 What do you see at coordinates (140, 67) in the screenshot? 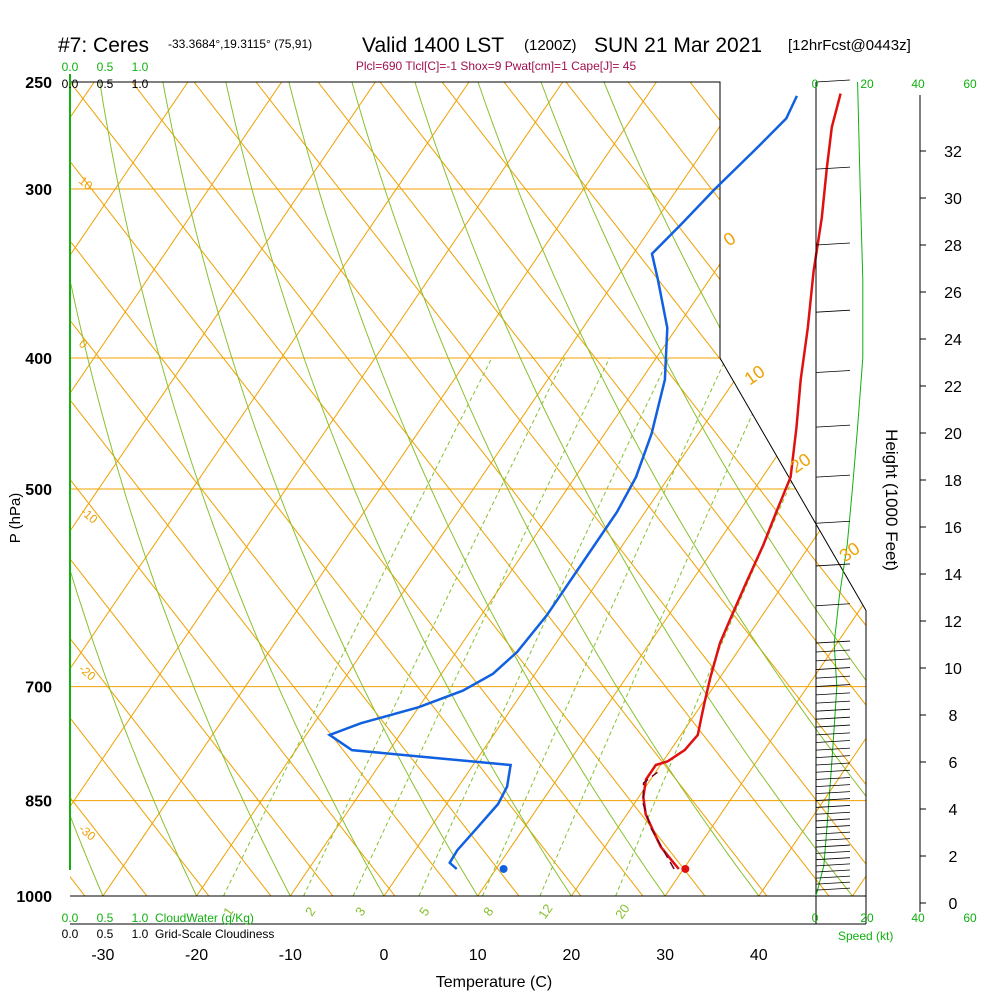
I see `cloud-water-top-tick: 1.0` at bounding box center [140, 67].